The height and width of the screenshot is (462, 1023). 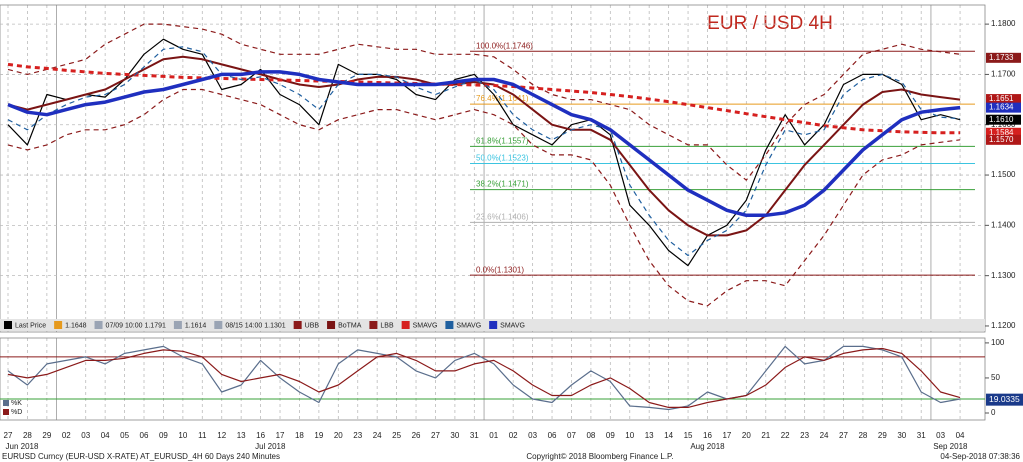 What do you see at coordinates (136, 325) in the screenshot?
I see `legend-label: 07/09 10:00 1.1791` at bounding box center [136, 325].